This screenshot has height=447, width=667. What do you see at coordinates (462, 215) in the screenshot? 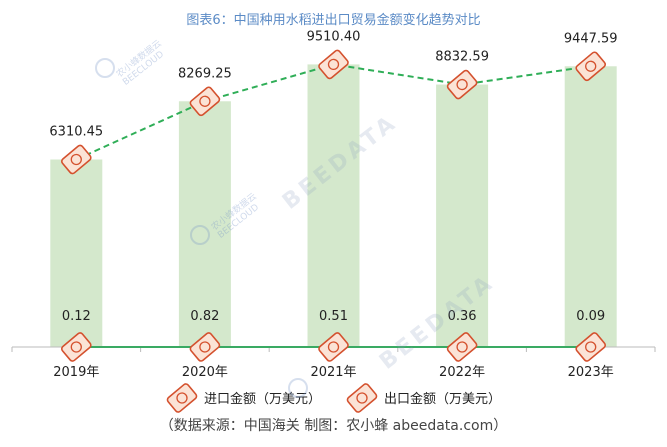
I see `export-bar-2022年` at bounding box center [462, 215].